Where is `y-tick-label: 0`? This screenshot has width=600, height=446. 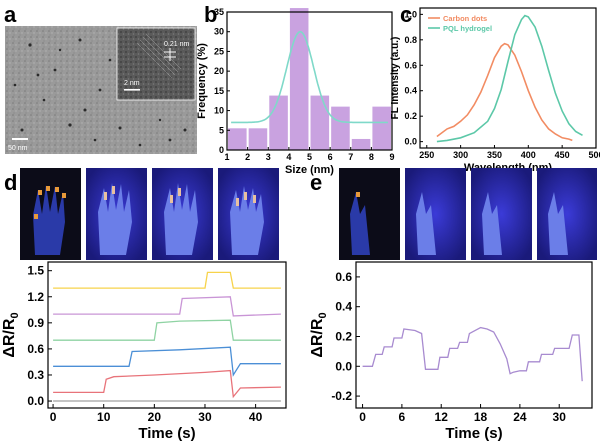
y-tick-label: 0 is located at coordinates (221, 150).